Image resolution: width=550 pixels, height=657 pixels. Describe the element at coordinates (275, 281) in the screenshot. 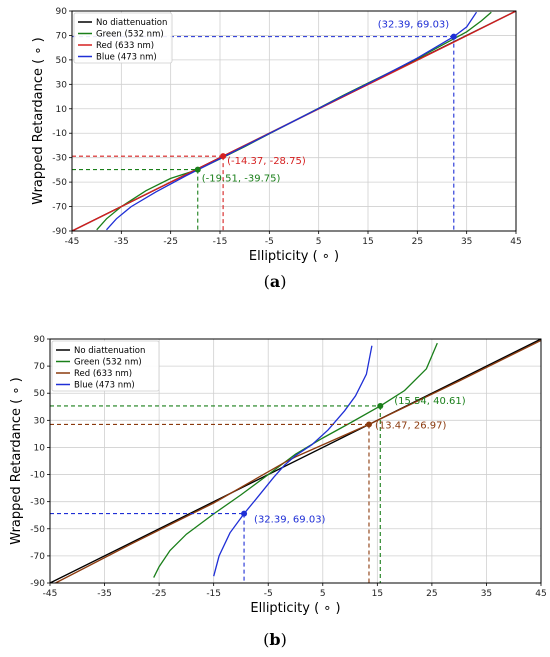

I see `panel-label: (a)` at that location.